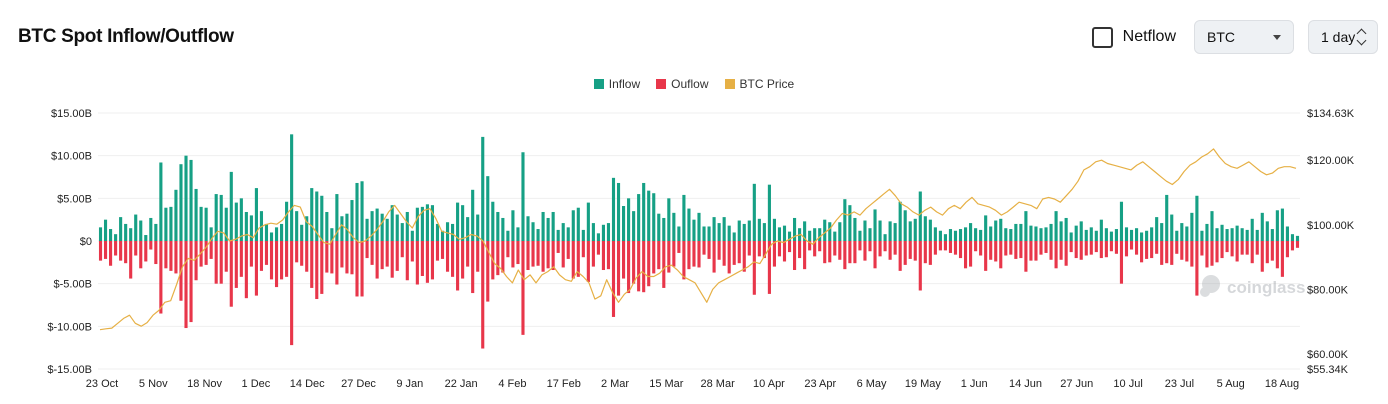 The height and width of the screenshot is (404, 1388). Describe the element at coordinates (1076, 384) in the screenshot. I see `x-tick-label: 27 Jun` at that location.